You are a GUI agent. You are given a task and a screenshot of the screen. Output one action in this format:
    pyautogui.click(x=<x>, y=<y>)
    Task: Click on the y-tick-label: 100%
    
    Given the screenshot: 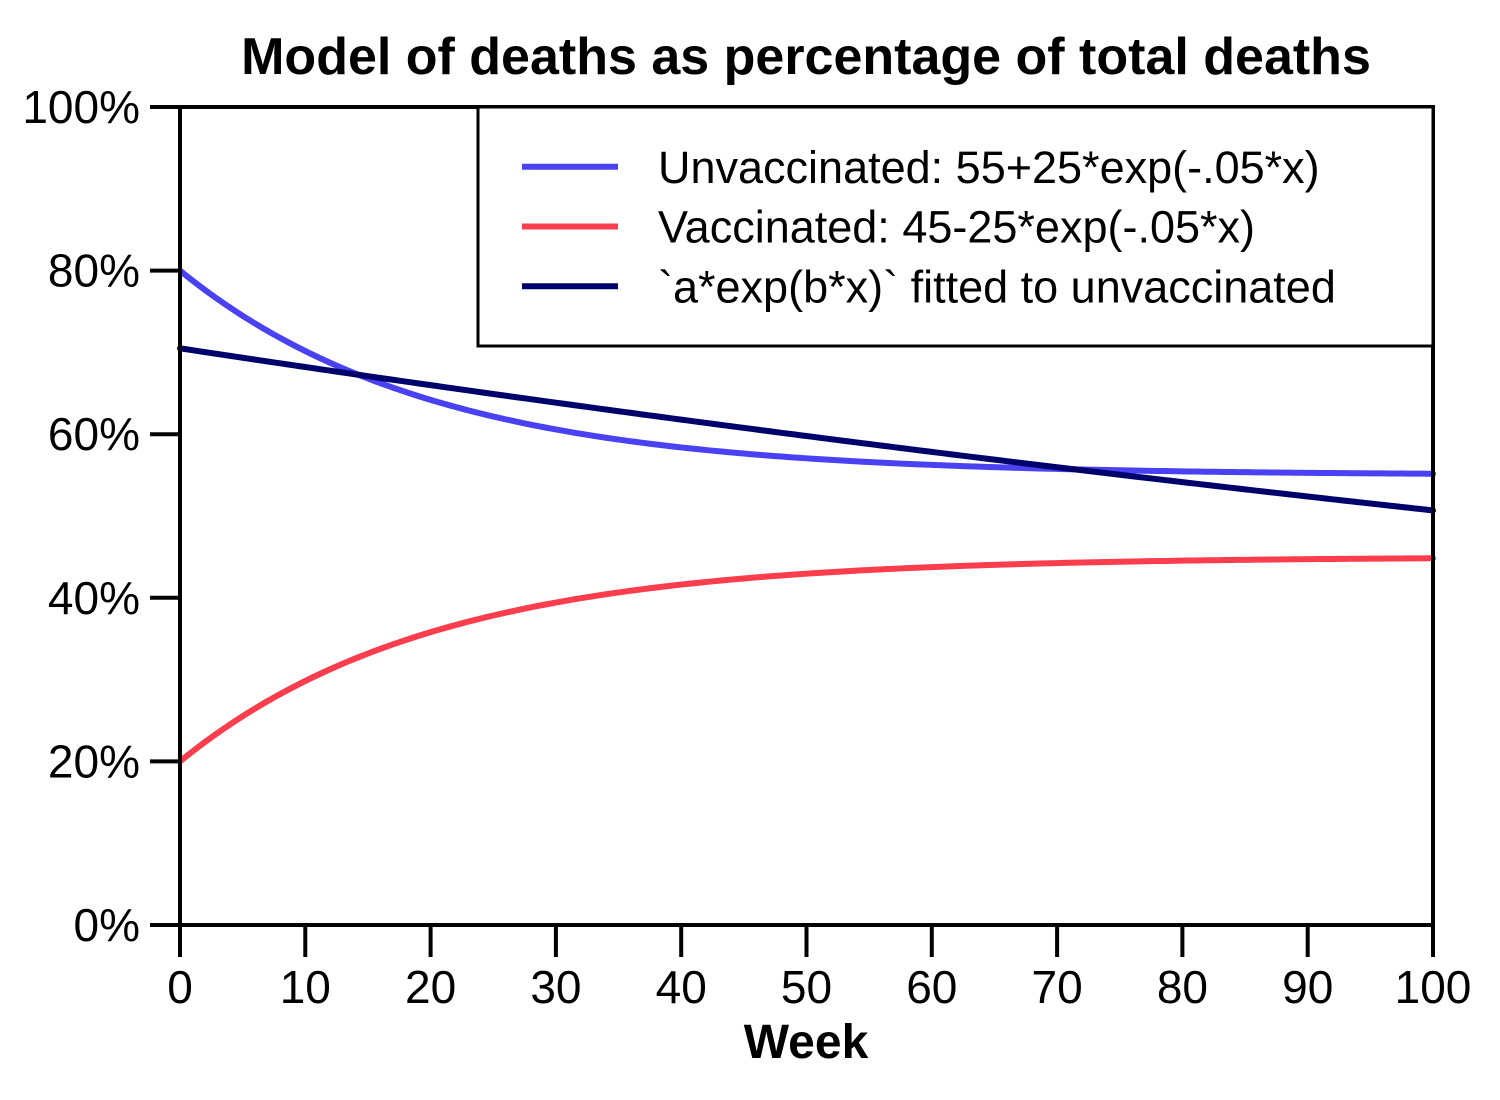 What is the action you would take?
    pyautogui.click(x=81, y=107)
    